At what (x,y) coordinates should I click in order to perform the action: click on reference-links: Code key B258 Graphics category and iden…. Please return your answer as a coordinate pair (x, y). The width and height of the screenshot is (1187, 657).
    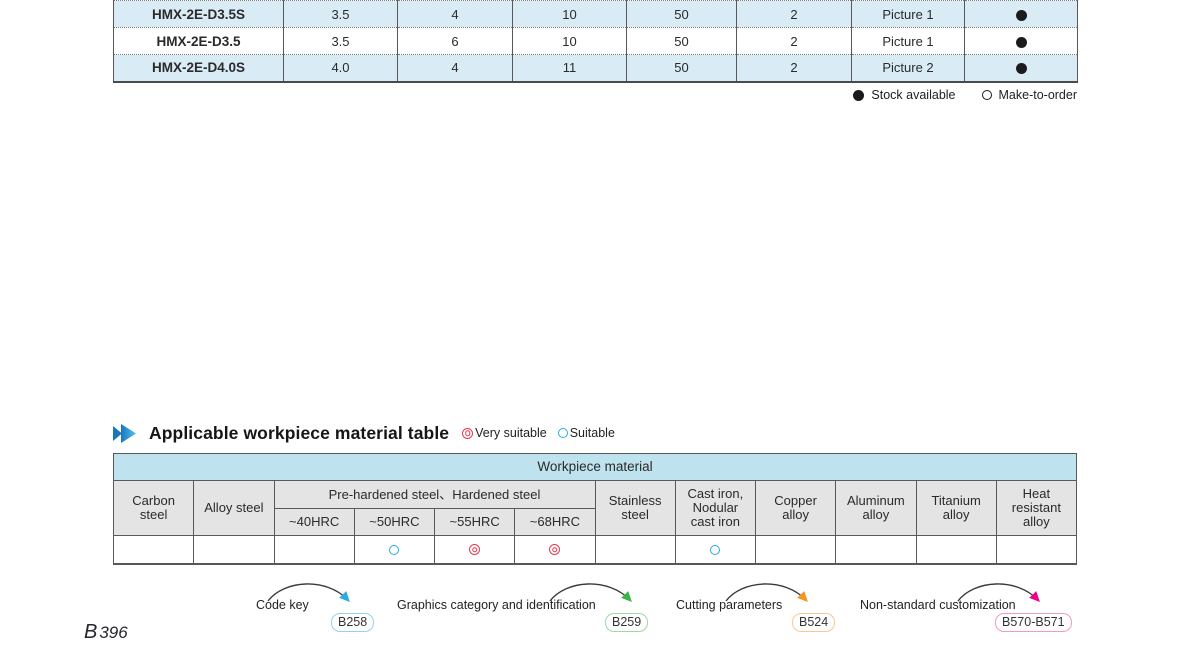
    Looking at the image, I should click on (593, 609).